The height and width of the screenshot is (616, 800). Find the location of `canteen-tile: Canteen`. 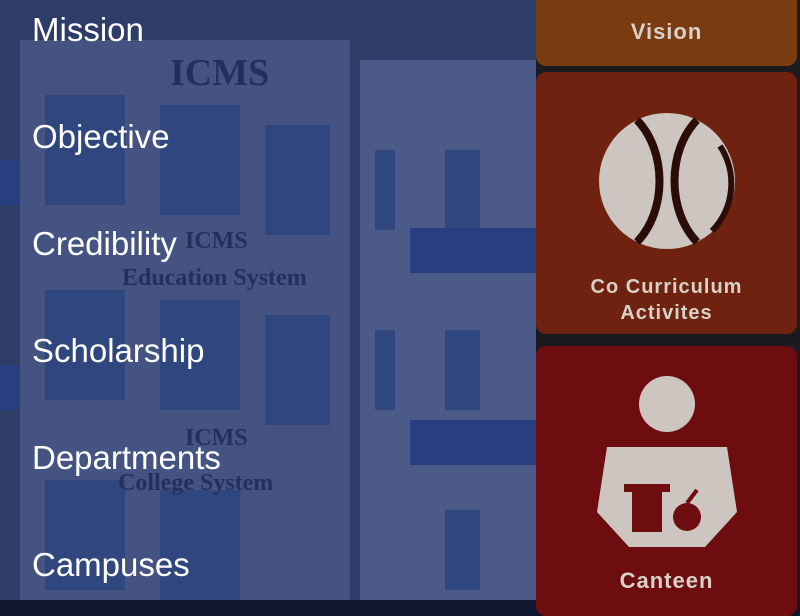

canteen-tile: Canteen is located at coordinates (666, 481).